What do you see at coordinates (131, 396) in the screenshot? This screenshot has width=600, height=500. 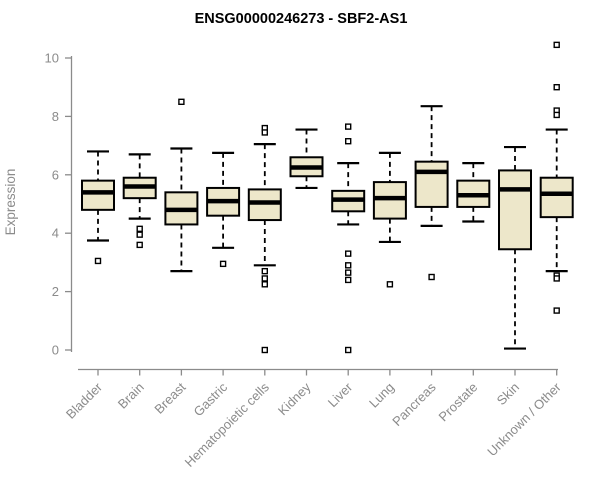 I see `x-category-label: Brain` at bounding box center [131, 396].